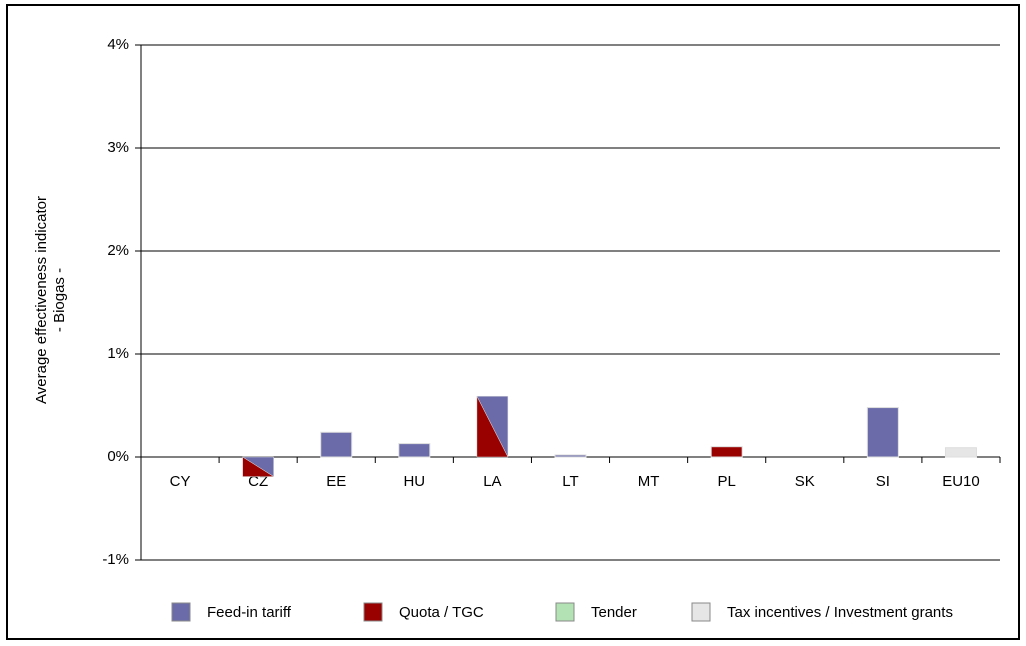  Describe the element at coordinates (614, 612) in the screenshot. I see `legend-label: Tender` at that location.